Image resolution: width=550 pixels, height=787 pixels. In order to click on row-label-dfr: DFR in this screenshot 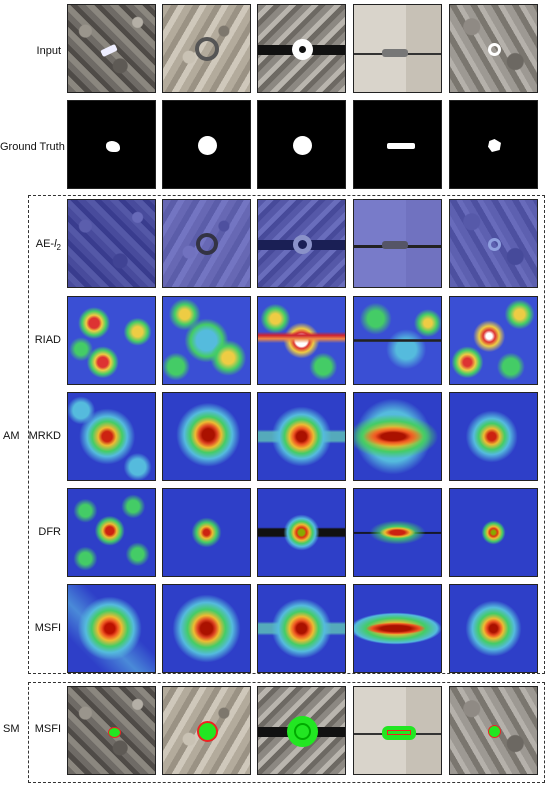, I will do `click(49, 532)`.